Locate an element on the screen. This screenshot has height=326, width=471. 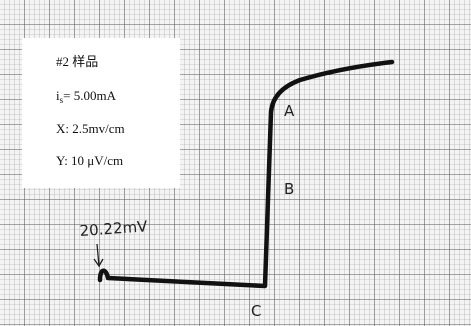
onset-annotation: 20.22mV is located at coordinates (114, 228).